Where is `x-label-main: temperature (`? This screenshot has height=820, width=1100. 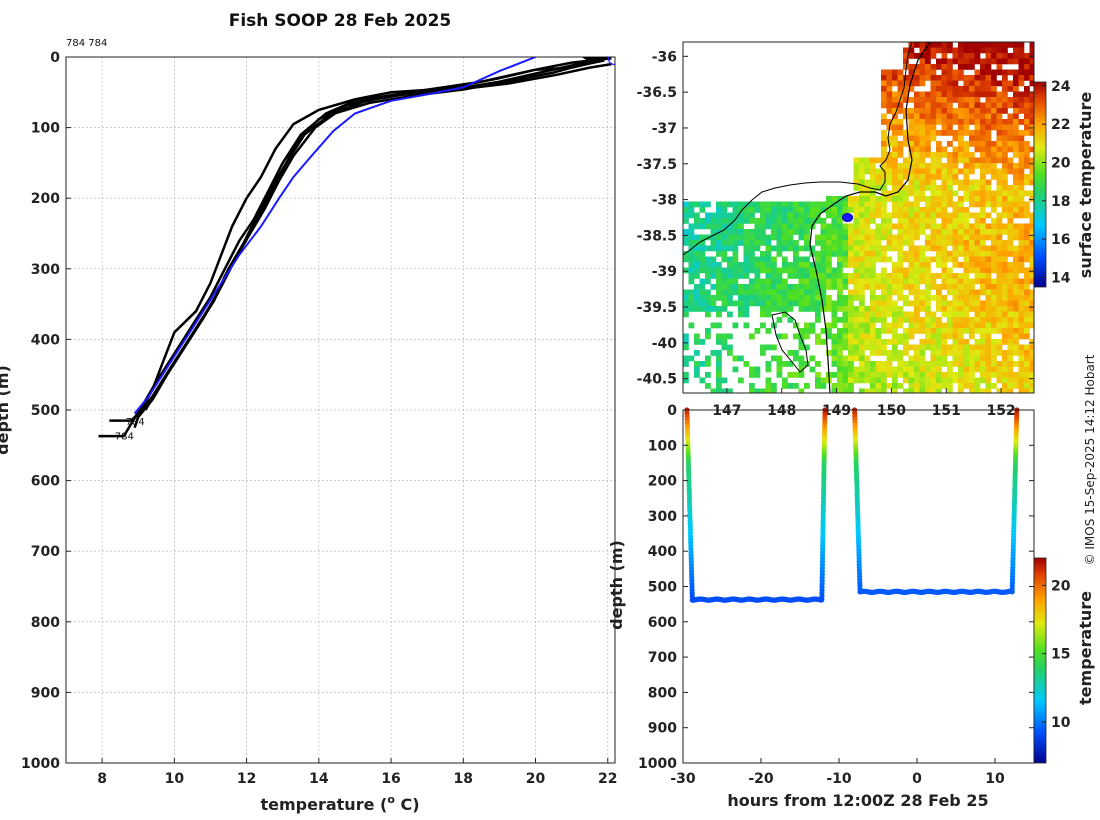
x-label-main: temperature ( is located at coordinates (323, 804).